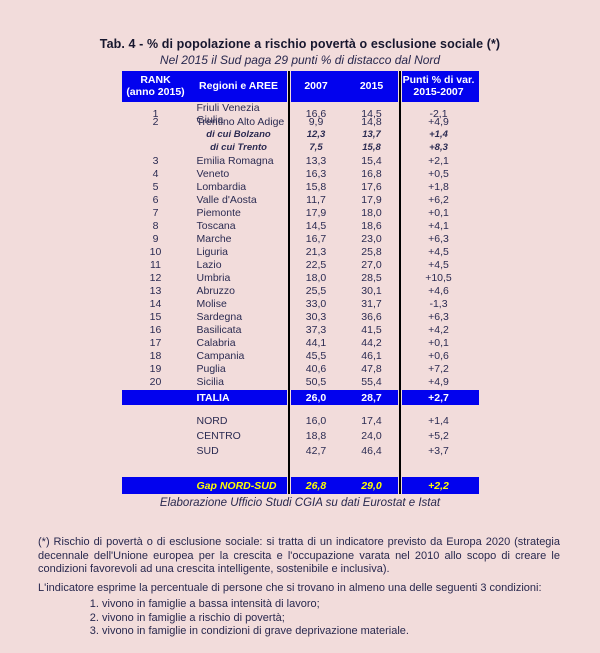  Describe the element at coordinates (155, 160) in the screenshot. I see `region-row-rank-cell: 3` at that location.